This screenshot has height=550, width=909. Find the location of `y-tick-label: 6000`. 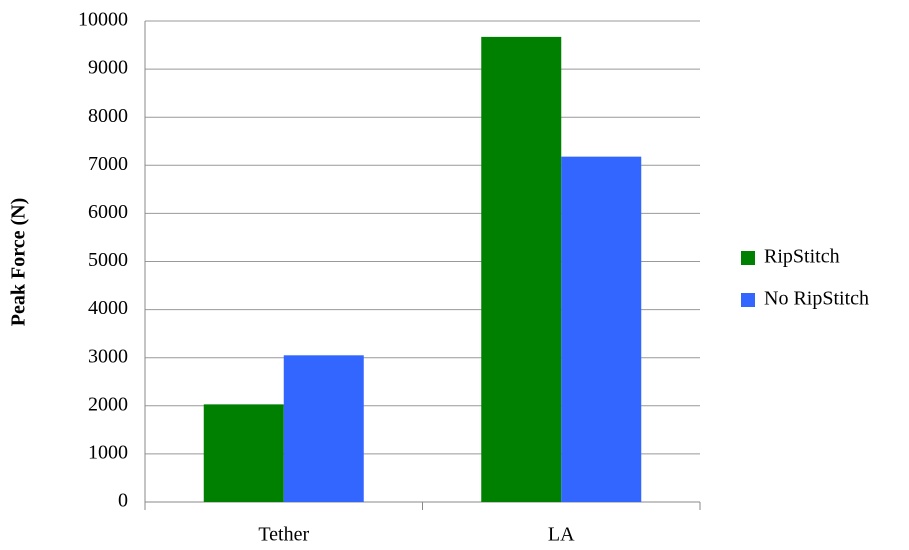

y-tick-label: 6000 is located at coordinates (108, 212).